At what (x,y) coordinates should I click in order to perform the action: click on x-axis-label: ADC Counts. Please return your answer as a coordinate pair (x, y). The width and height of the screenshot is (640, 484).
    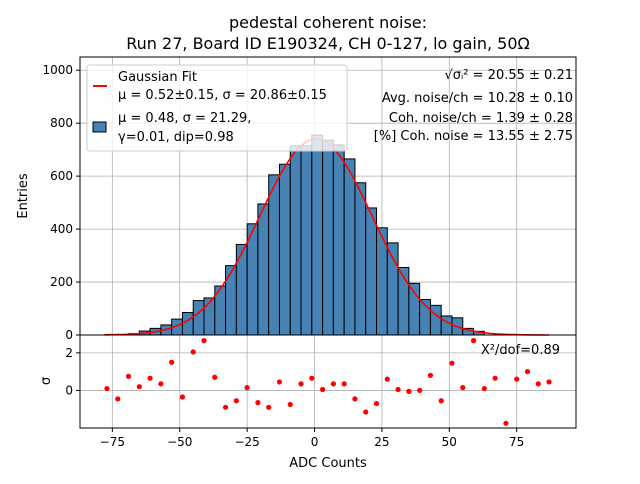
    Looking at the image, I should click on (328, 463).